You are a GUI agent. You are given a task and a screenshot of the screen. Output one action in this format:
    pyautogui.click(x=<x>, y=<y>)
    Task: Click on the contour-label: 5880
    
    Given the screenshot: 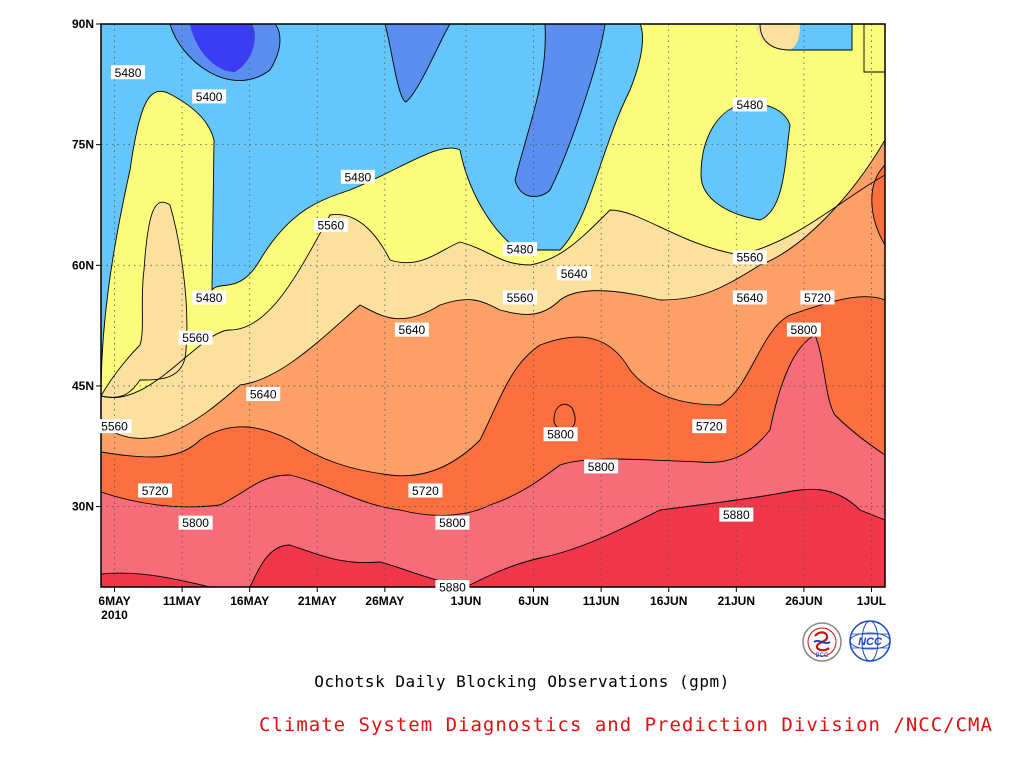 What is the action you would take?
    pyautogui.click(x=452, y=588)
    